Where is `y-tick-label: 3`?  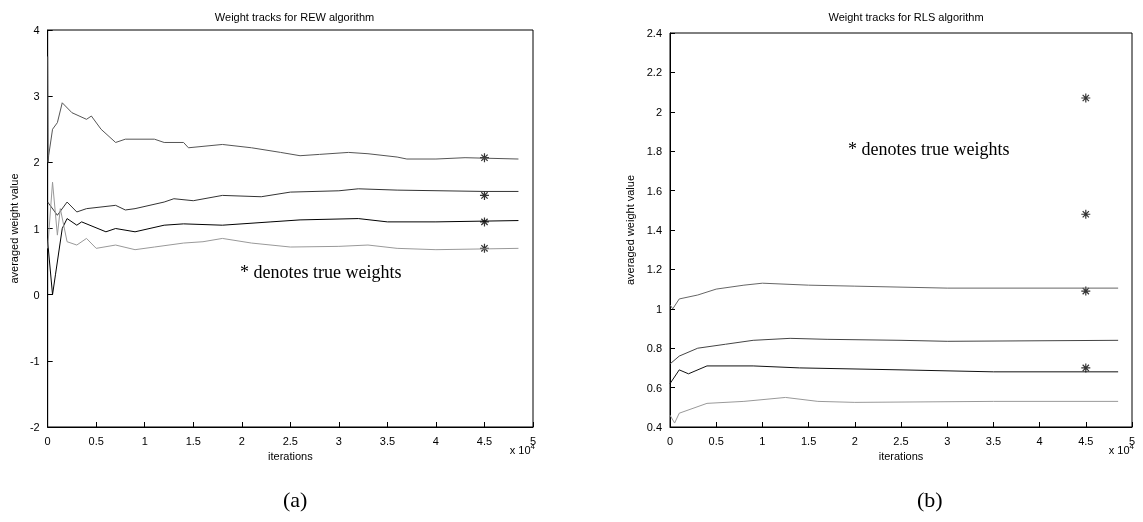
y-tick-label: 3 is located at coordinates (36, 96).